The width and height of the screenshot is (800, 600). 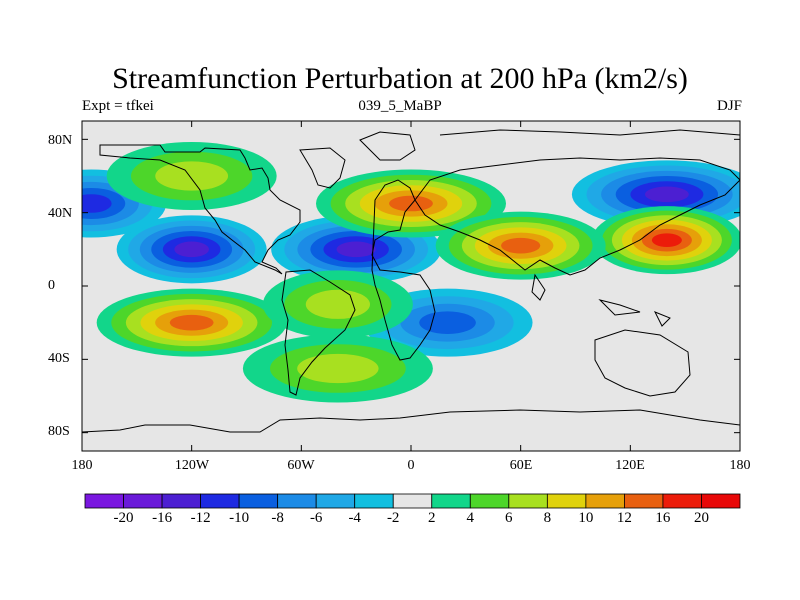 What do you see at coordinates (470, 518) in the screenshot?
I see `colorbar-label: 4` at bounding box center [470, 518].